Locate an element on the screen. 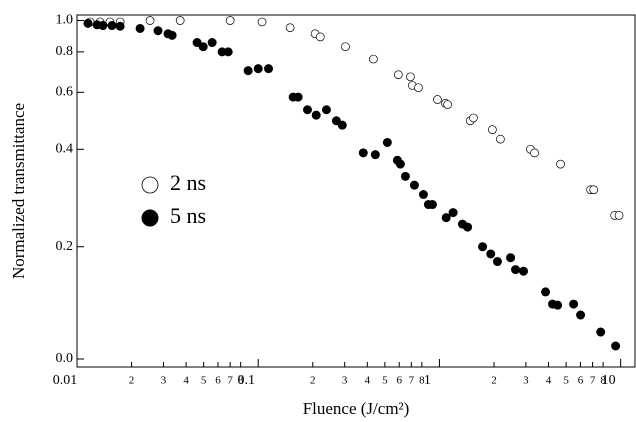  y-tick-label: 0.0 is located at coordinates (65, 358).